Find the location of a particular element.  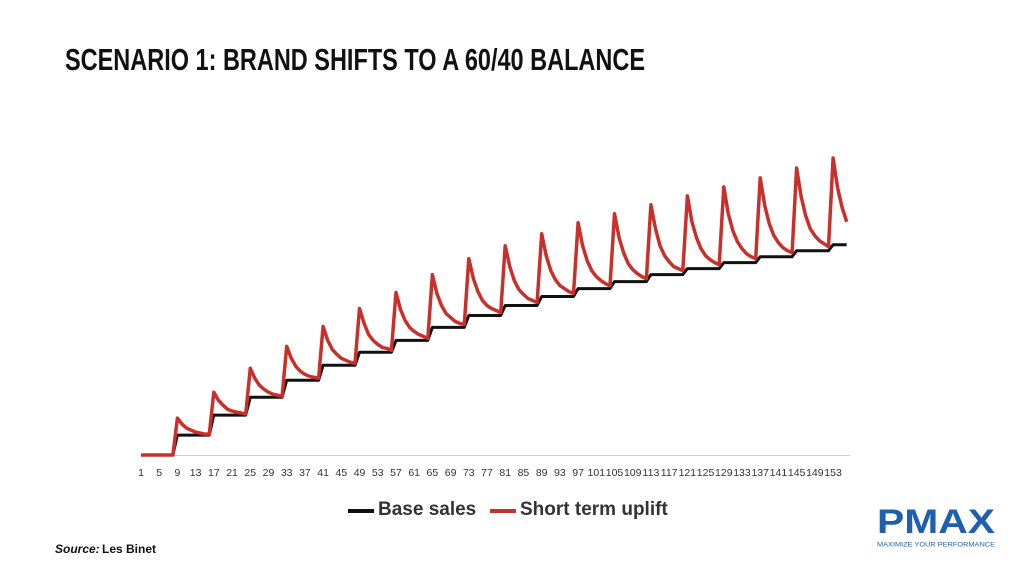

x-tick-label: 61 is located at coordinates (414, 473).